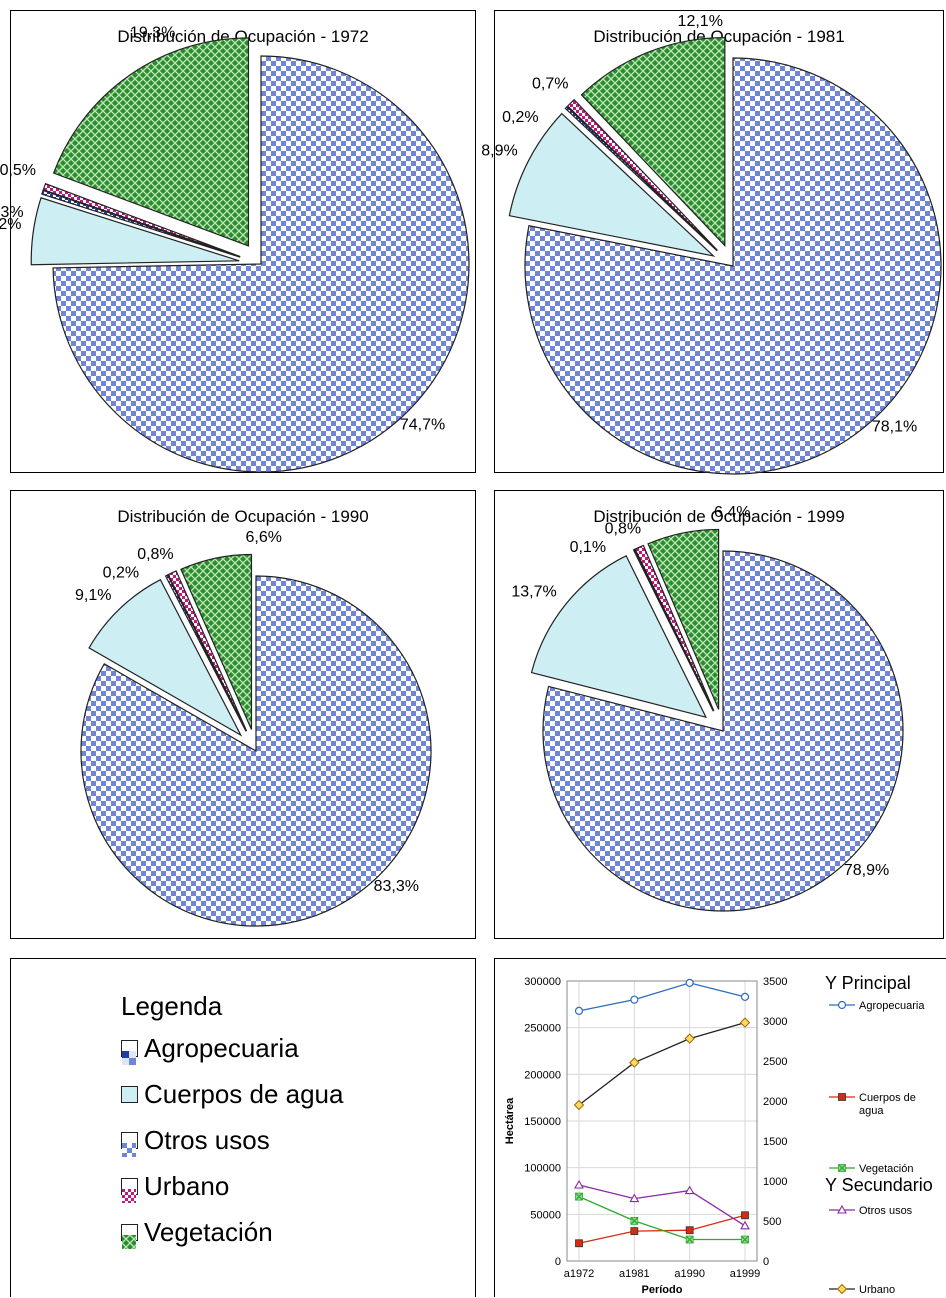  I want to click on y-tick-label: 150000, so click(542, 1122).